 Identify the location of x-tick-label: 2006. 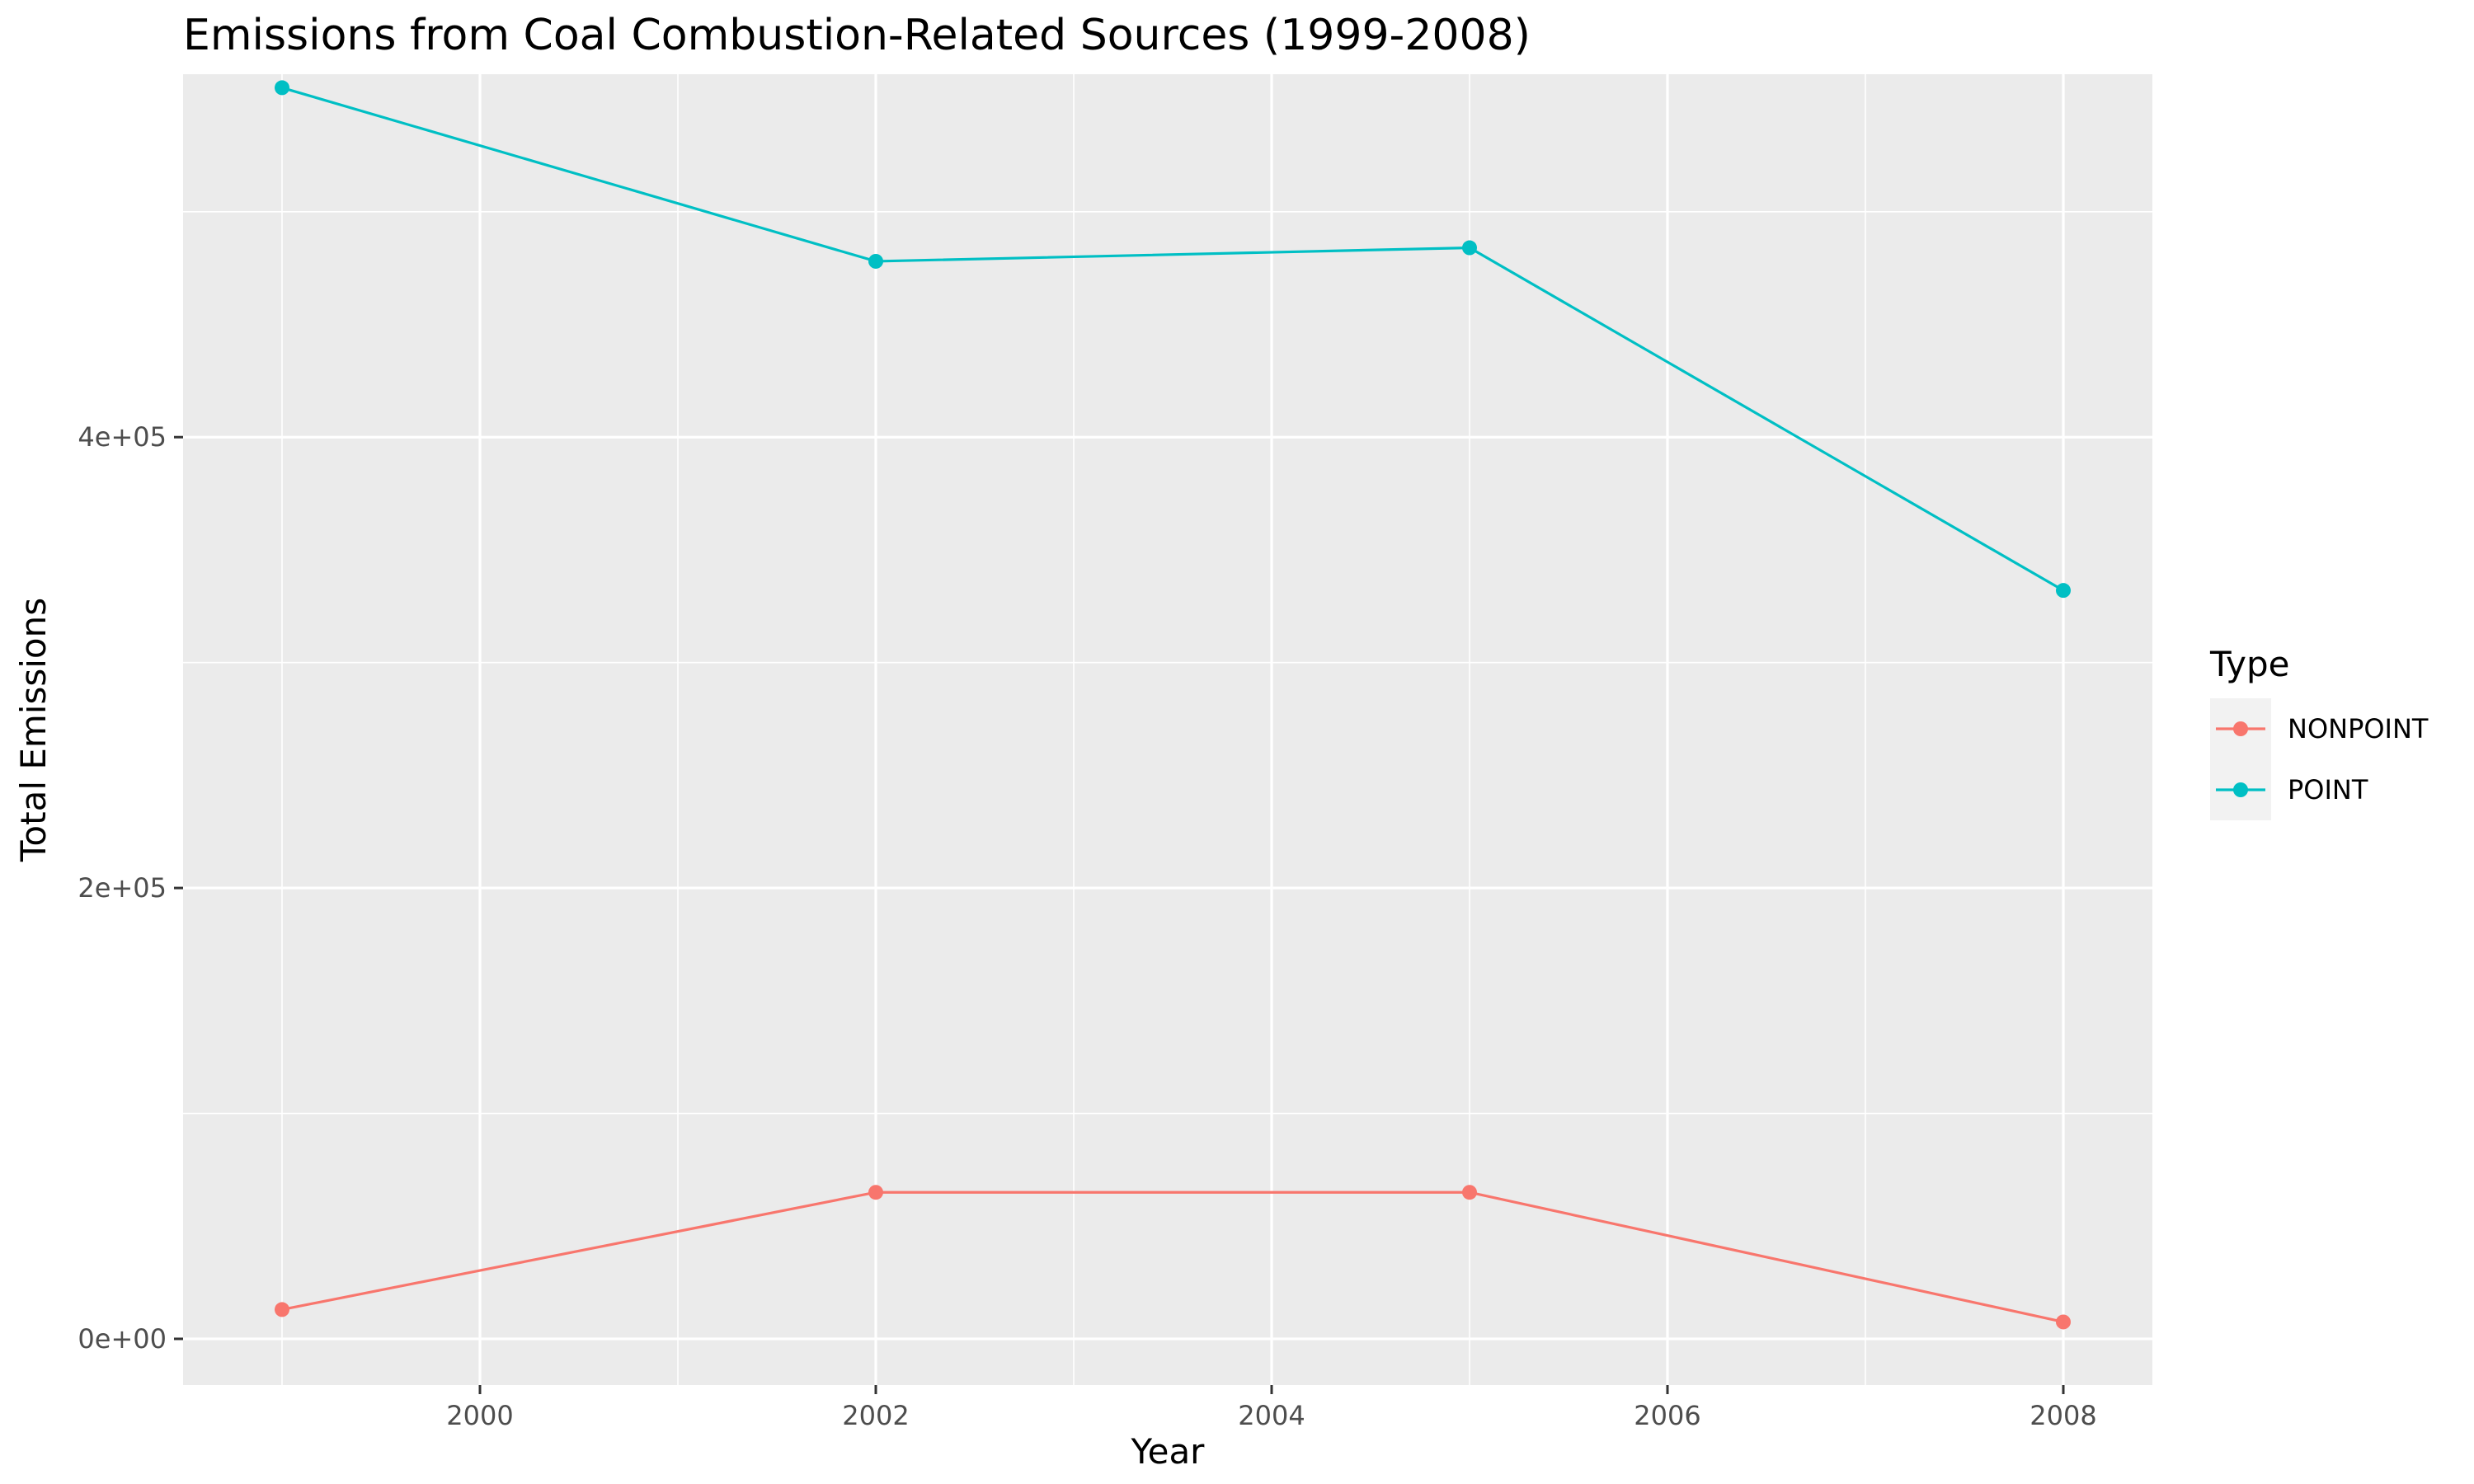
(1667, 1415).